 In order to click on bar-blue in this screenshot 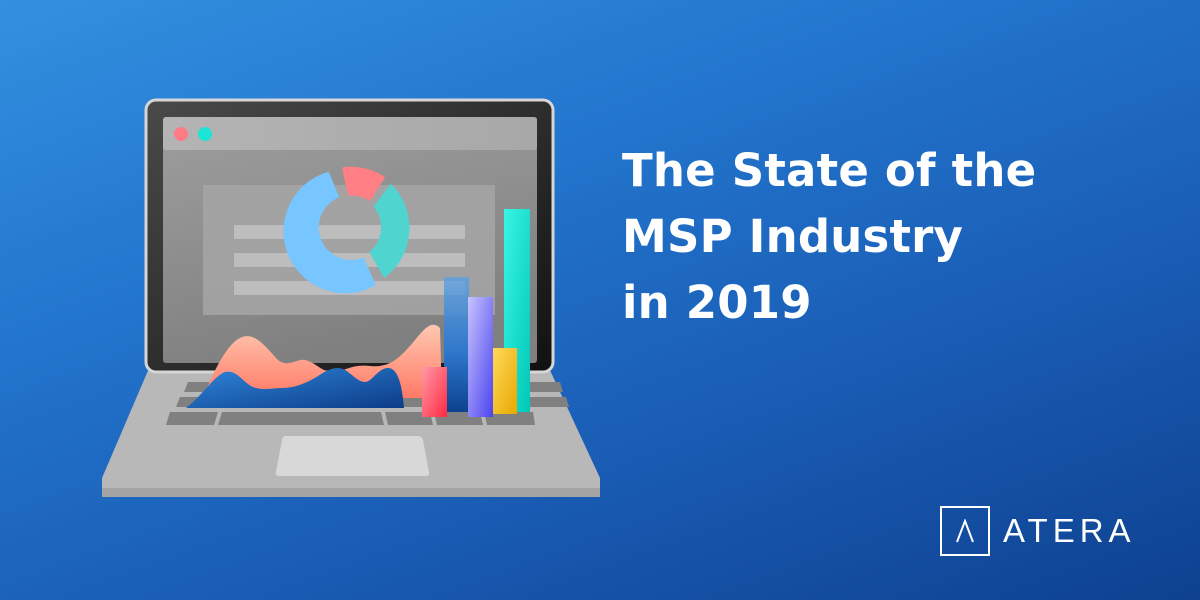, I will do `click(456, 344)`.